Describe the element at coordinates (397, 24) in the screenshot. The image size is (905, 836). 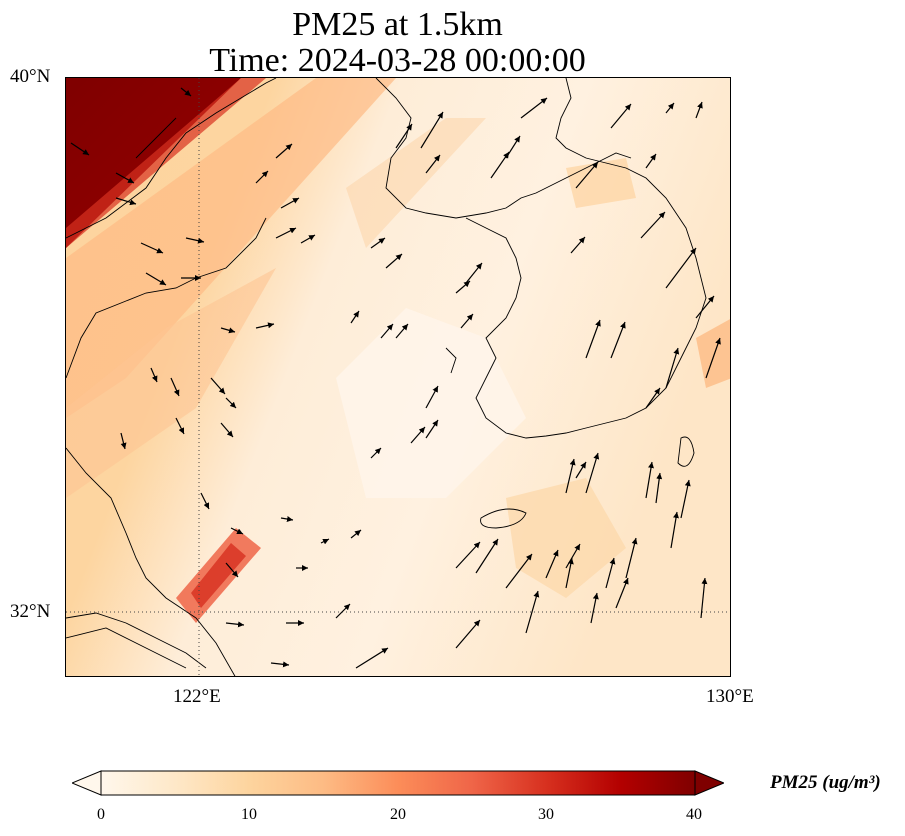
I see `map-title-line1: PM25 at 1.5km` at that location.